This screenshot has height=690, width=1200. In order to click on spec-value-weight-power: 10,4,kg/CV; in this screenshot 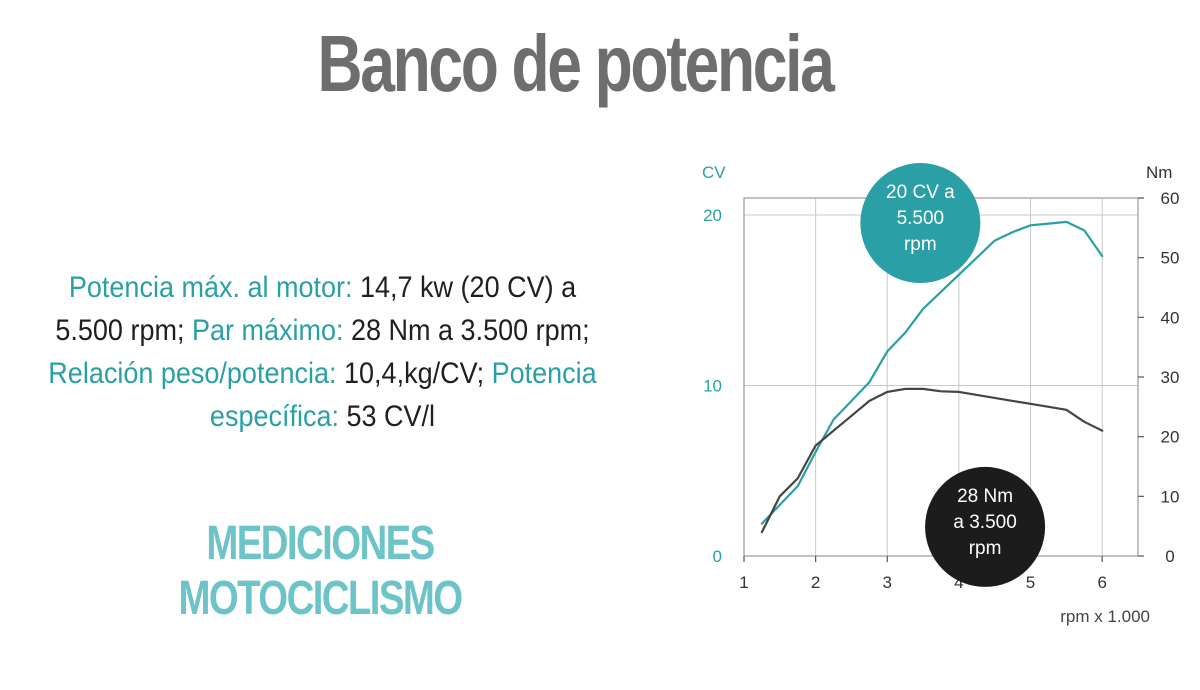, I will do `click(418, 373)`.